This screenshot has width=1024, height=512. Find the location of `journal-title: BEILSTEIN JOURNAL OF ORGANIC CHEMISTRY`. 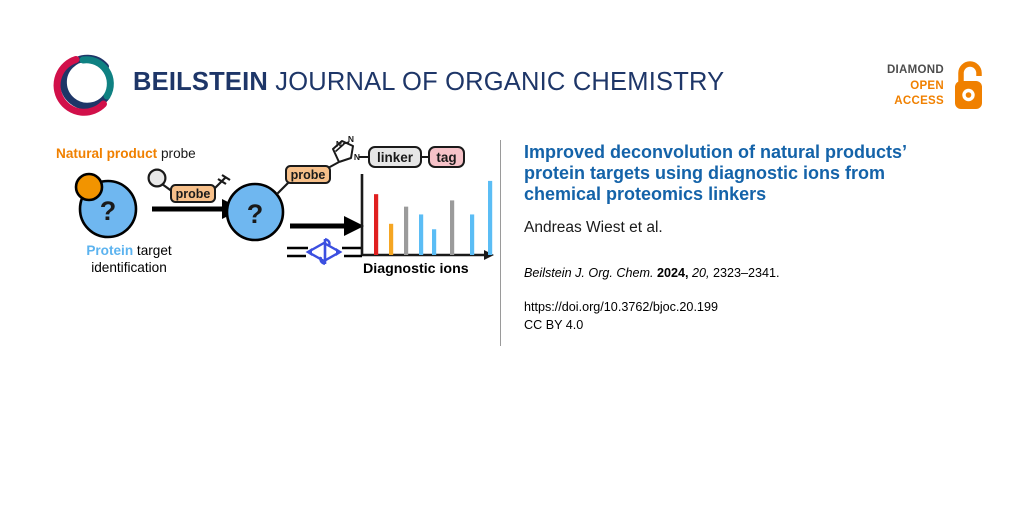

journal-title: BEILSTEIN JOURNAL OF ORGANIC CHEMISTRY is located at coordinates (428, 82).